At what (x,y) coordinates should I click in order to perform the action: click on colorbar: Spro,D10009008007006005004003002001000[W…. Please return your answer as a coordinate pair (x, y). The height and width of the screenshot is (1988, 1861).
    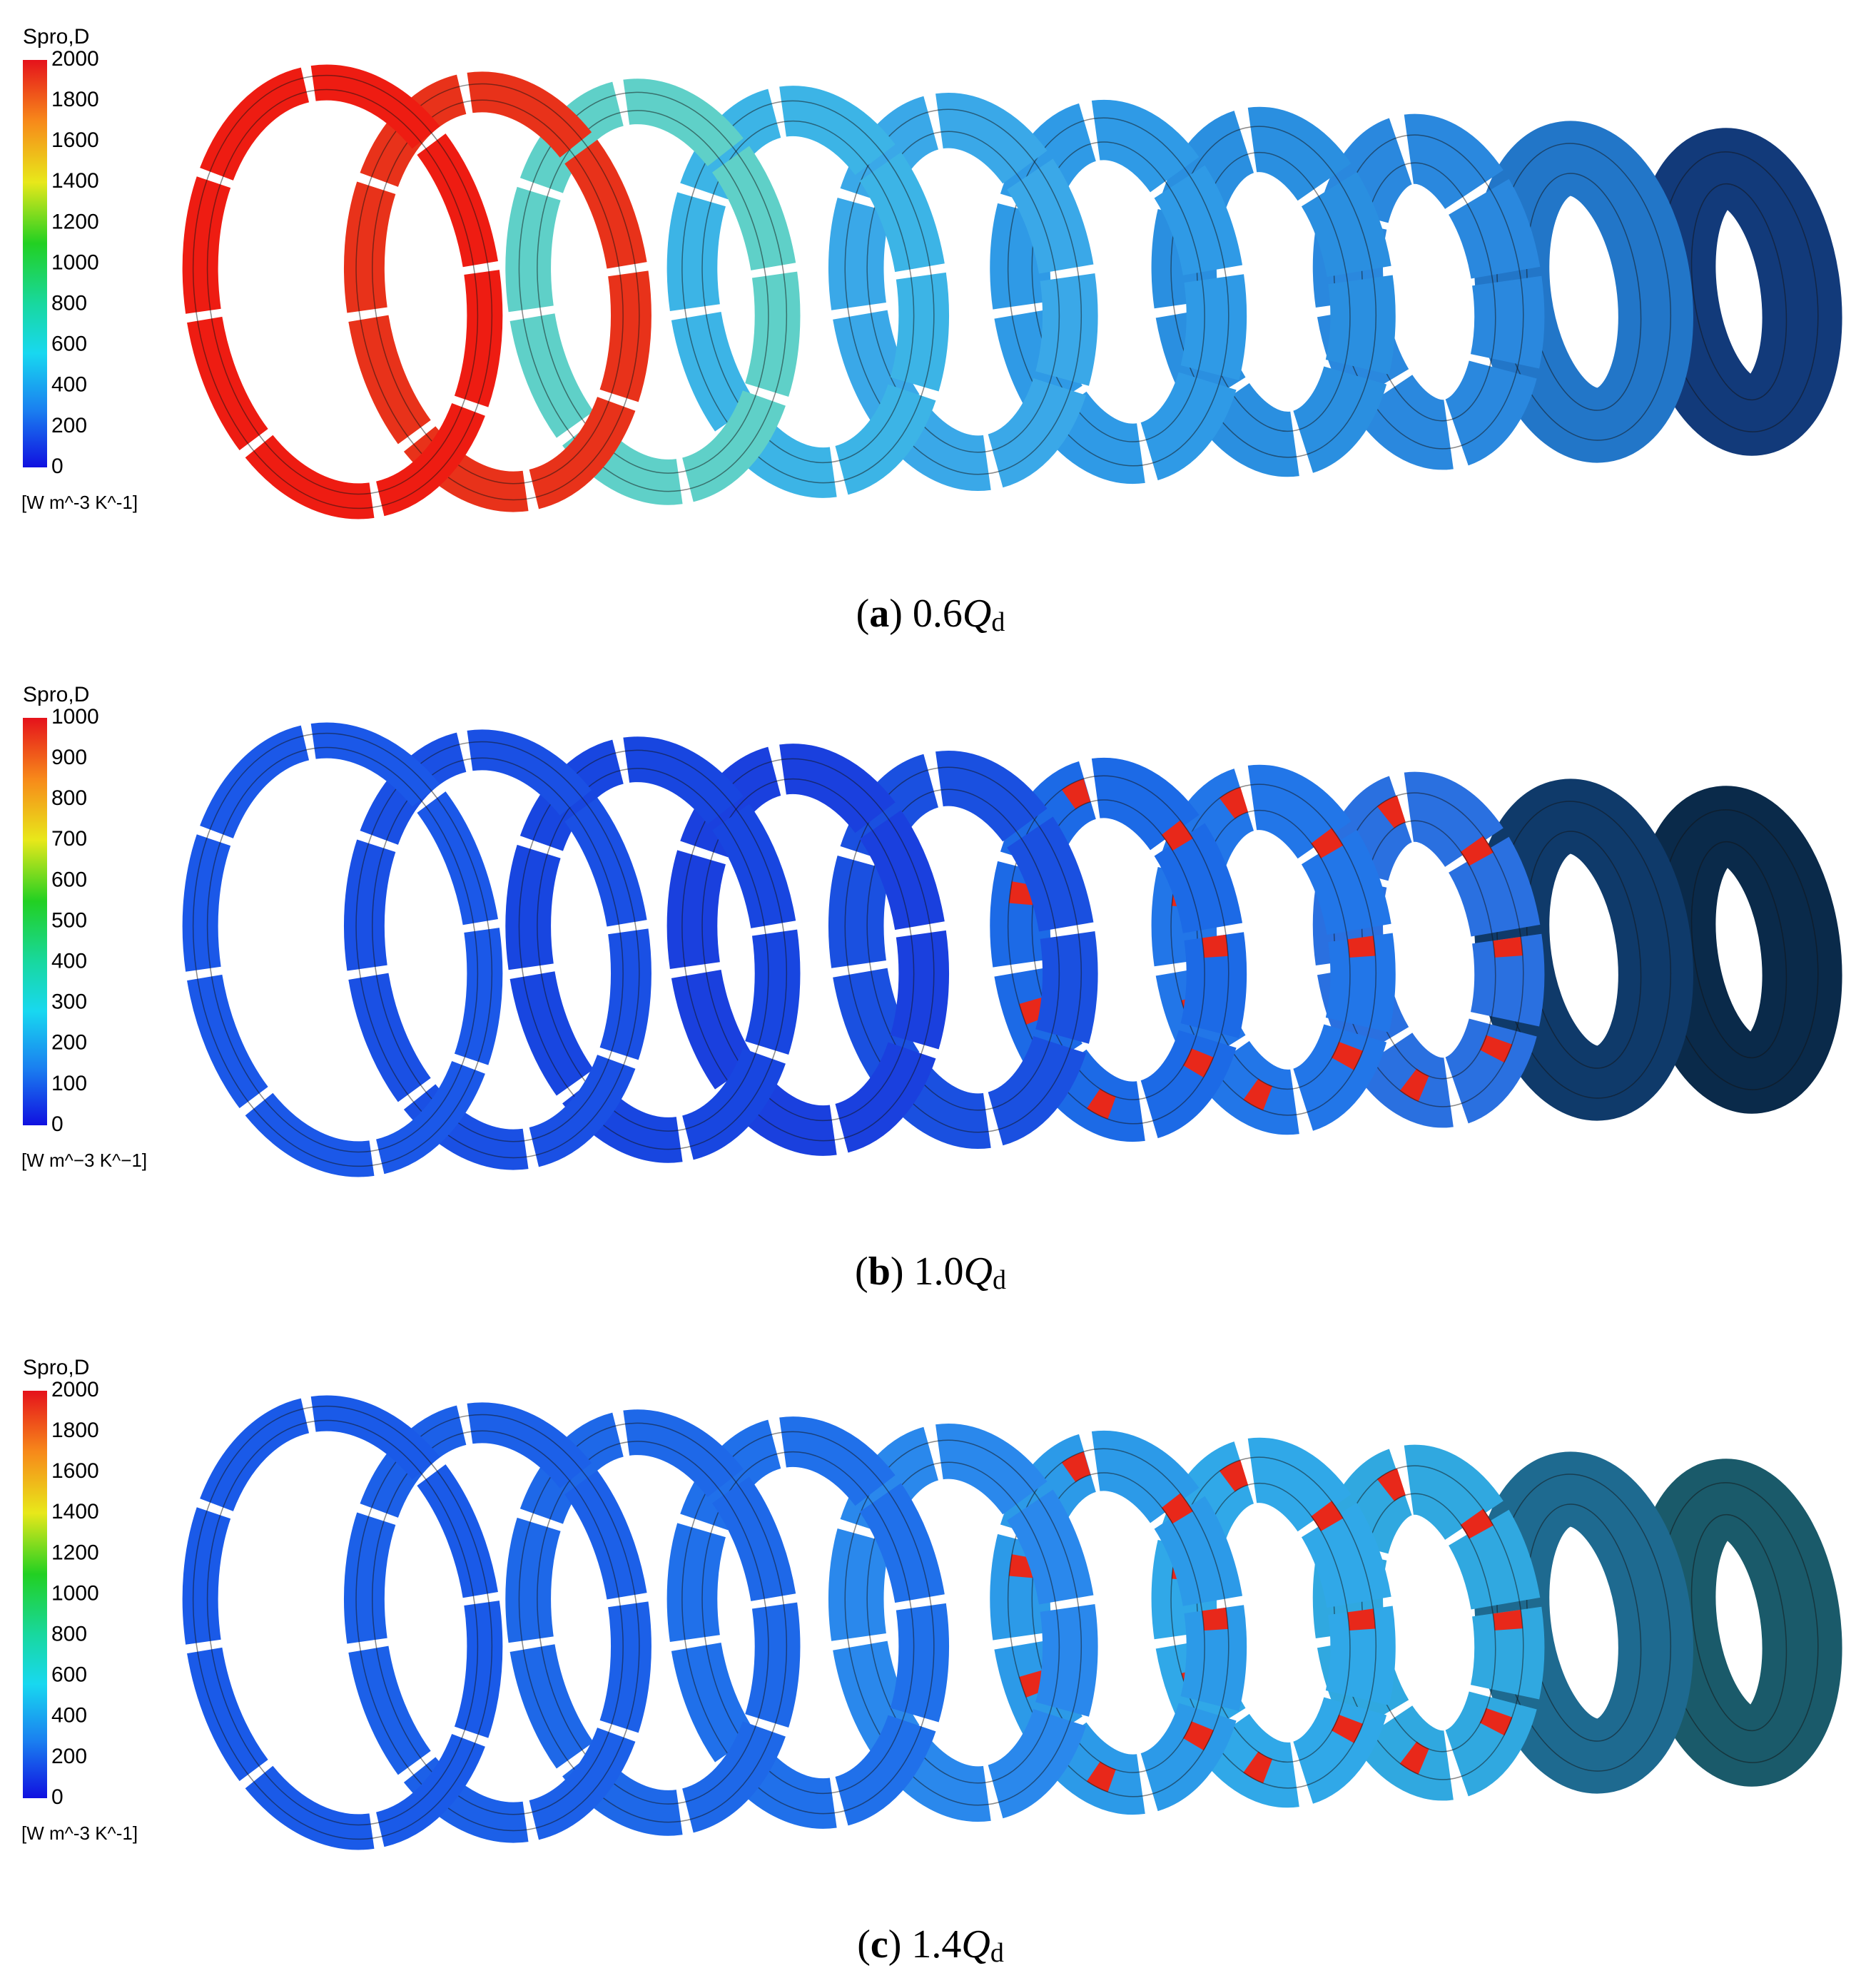
    Looking at the image, I should click on (84, 927).